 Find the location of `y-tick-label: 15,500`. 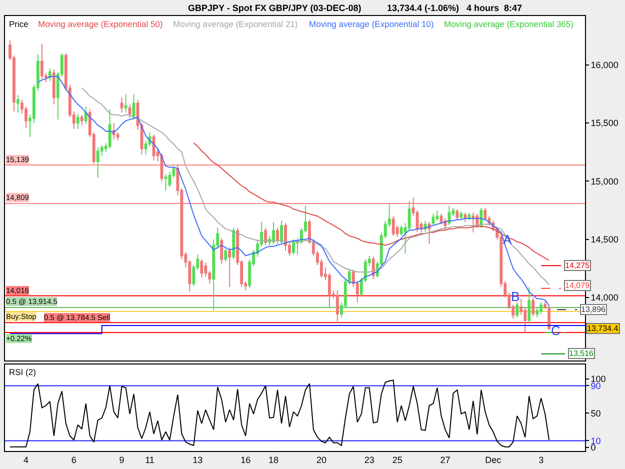

y-tick-label: 15,500 is located at coordinates (604, 123).